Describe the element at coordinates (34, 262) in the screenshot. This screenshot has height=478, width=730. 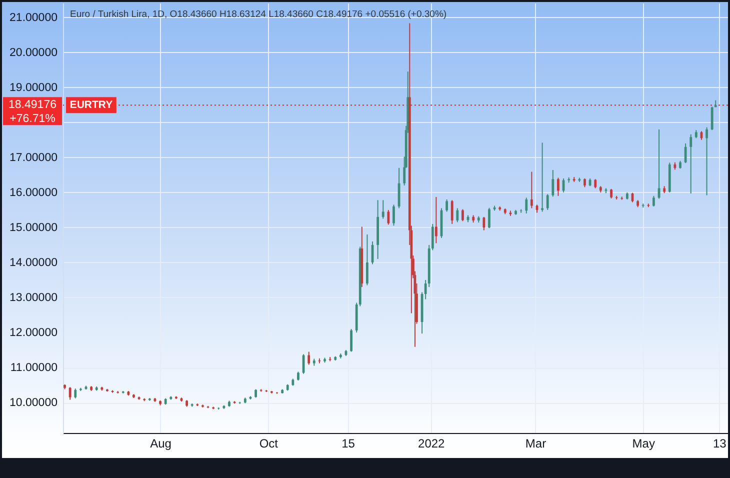
I see `y-tick-label: 14.00000` at that location.